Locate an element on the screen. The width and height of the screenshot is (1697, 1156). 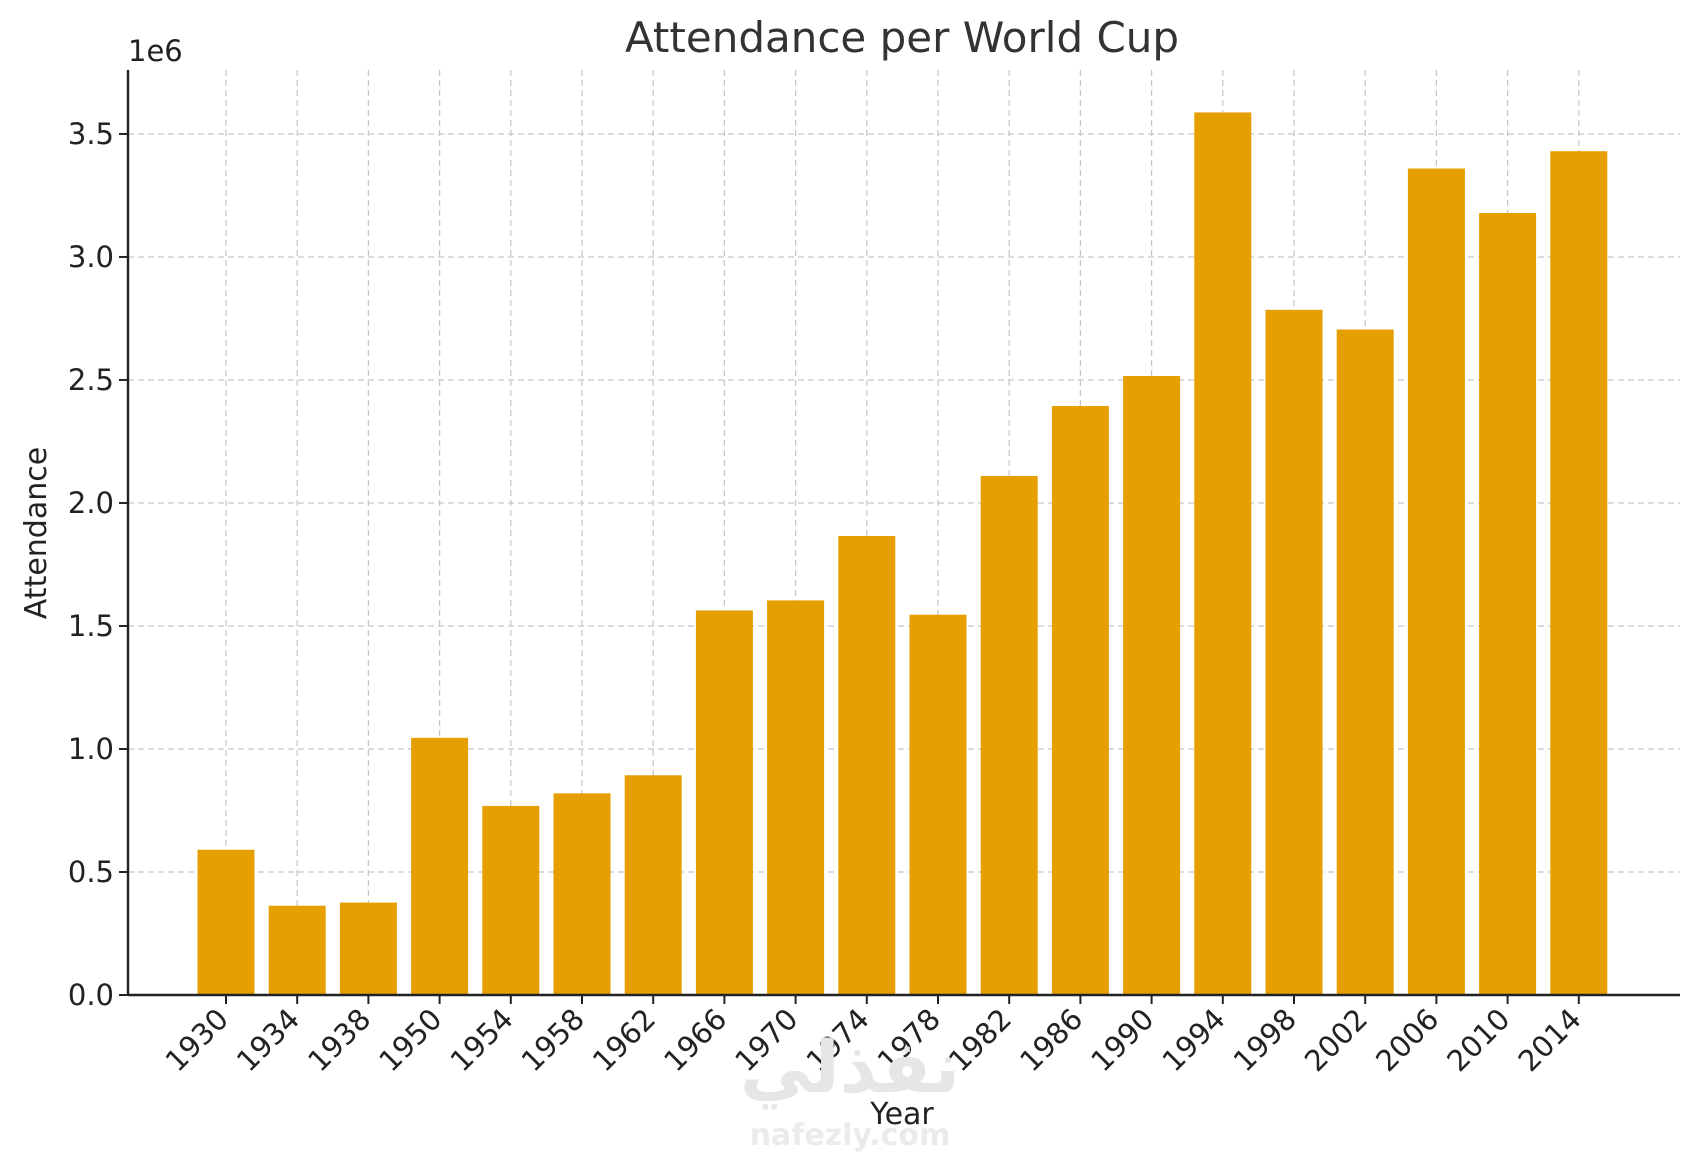
x-tick-label: 1986 is located at coordinates (1051, 1040).